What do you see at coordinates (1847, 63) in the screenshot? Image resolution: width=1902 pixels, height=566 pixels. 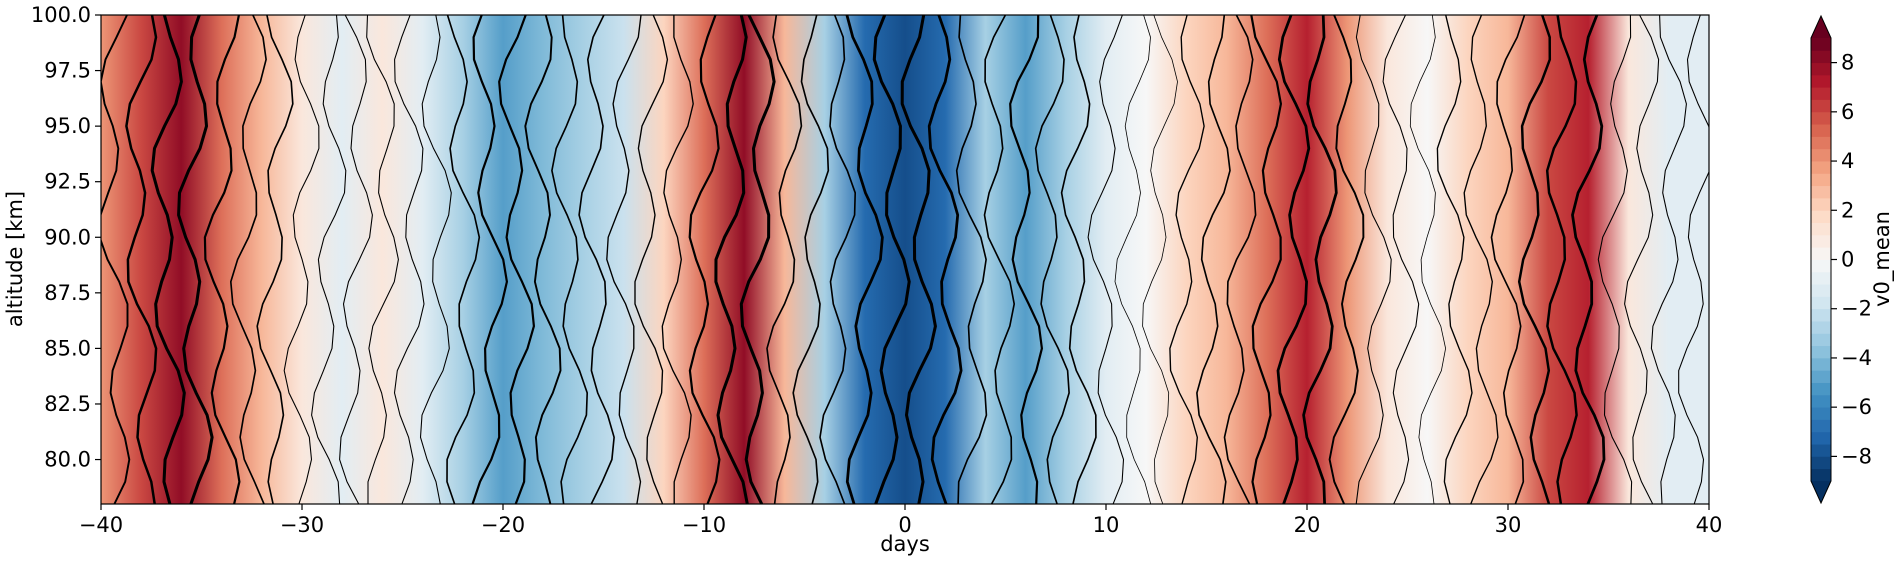 I see `colorbar-tick-label: 8` at bounding box center [1847, 63].